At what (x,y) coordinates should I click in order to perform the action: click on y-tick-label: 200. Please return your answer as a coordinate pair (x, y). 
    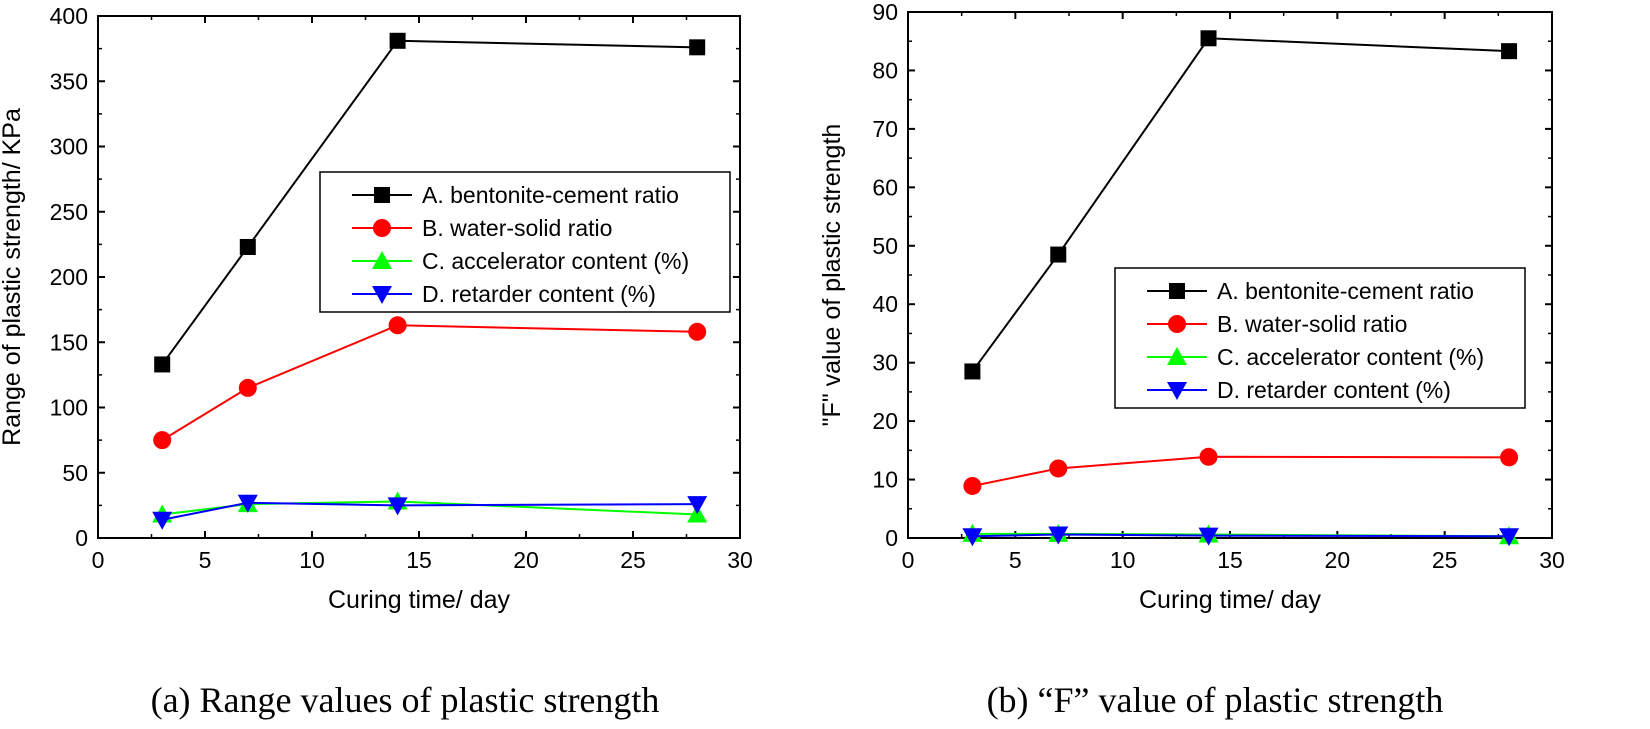
    Looking at the image, I should click on (69, 277).